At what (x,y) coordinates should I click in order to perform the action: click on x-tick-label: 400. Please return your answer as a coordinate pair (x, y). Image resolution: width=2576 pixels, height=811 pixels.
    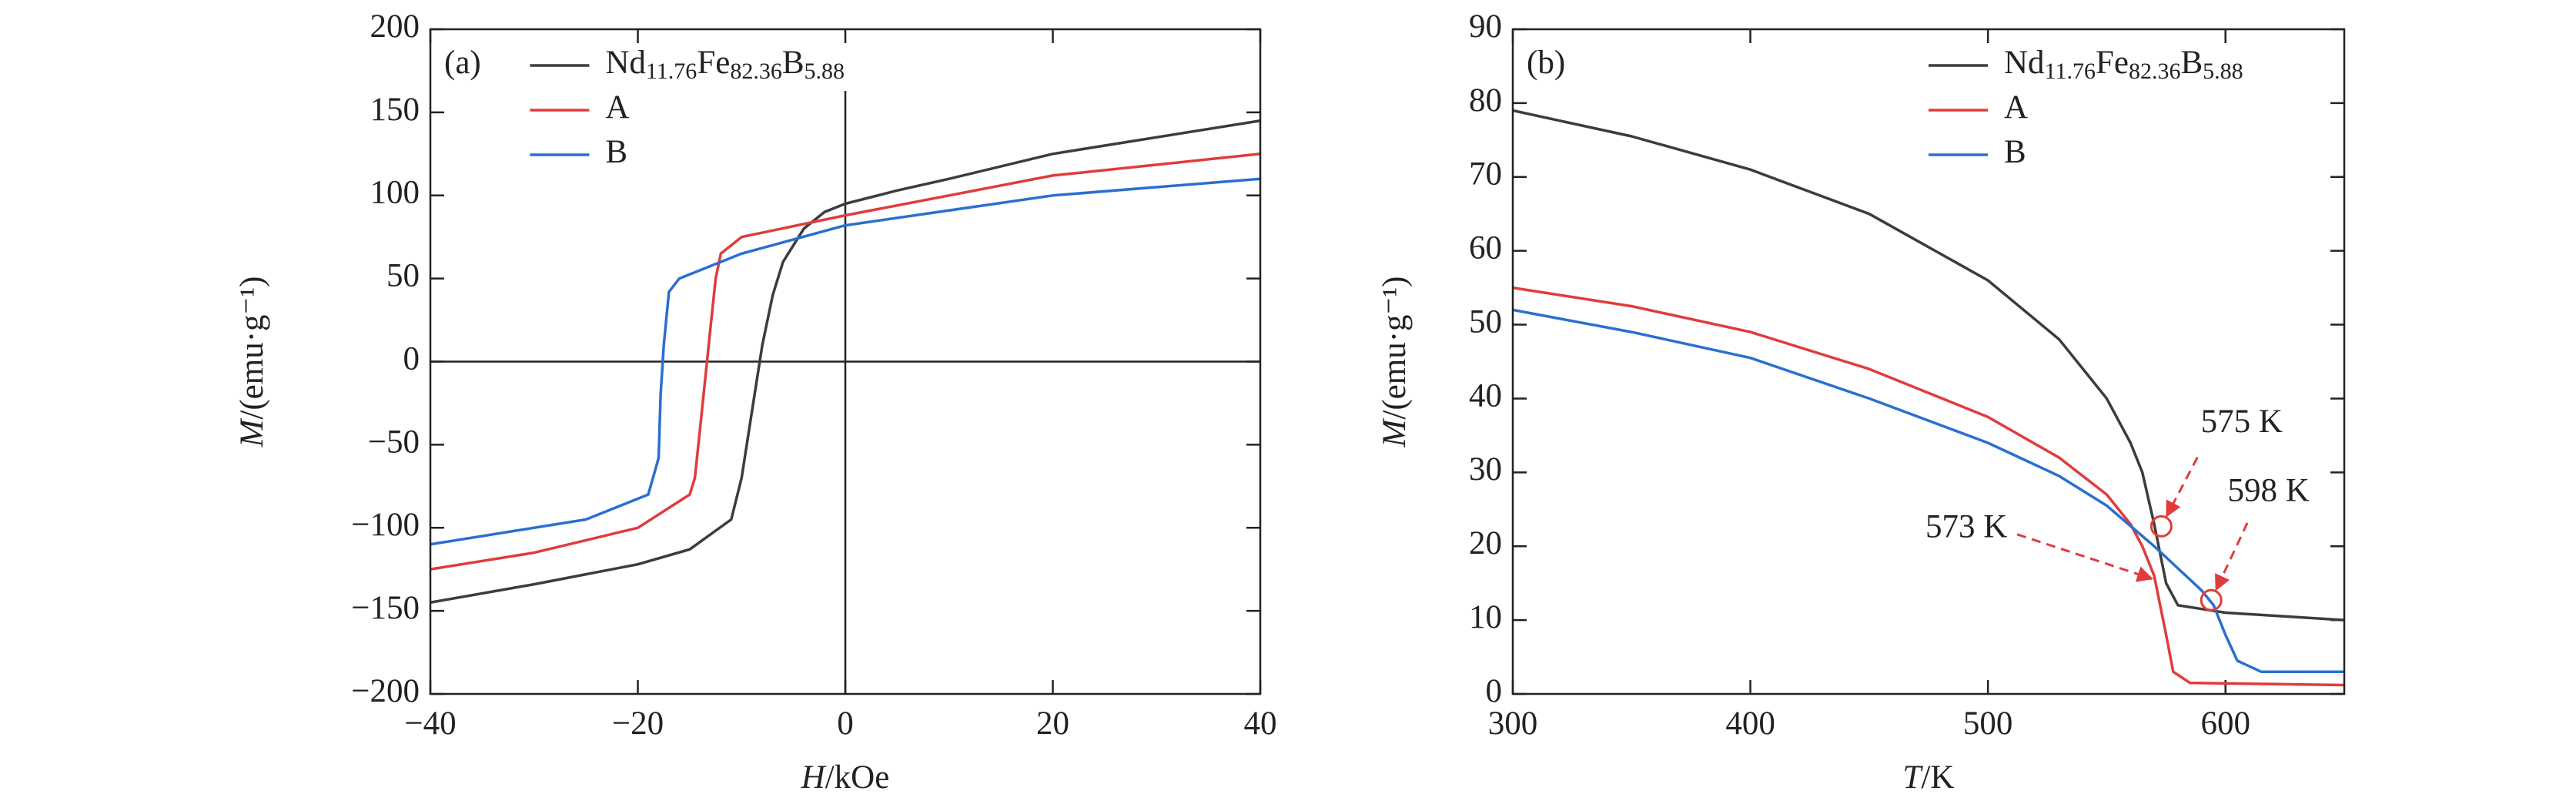
    Looking at the image, I should click on (1750, 723).